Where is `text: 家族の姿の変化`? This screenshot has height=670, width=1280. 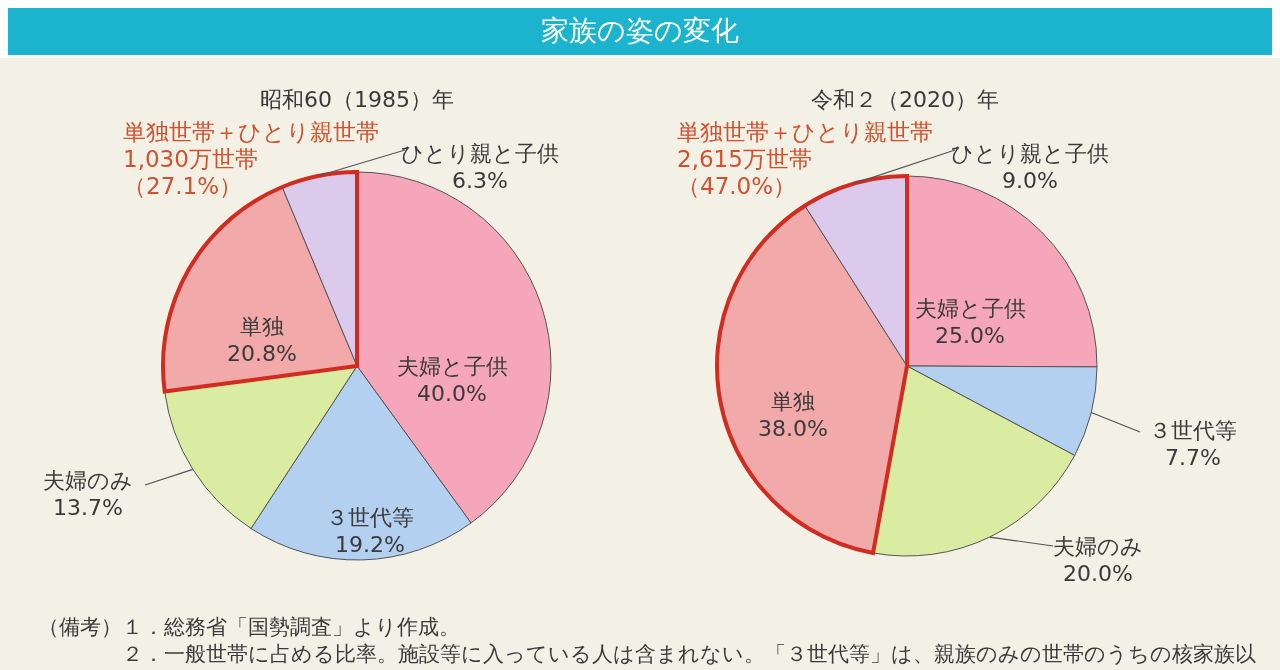 text: 家族の姿の変化 is located at coordinates (640, 30).